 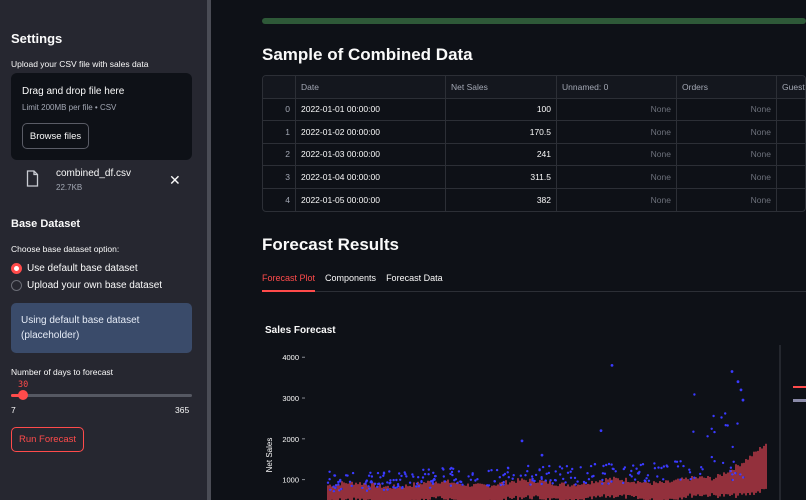 What do you see at coordinates (351, 278) in the screenshot?
I see `tab-components: Components` at bounding box center [351, 278].